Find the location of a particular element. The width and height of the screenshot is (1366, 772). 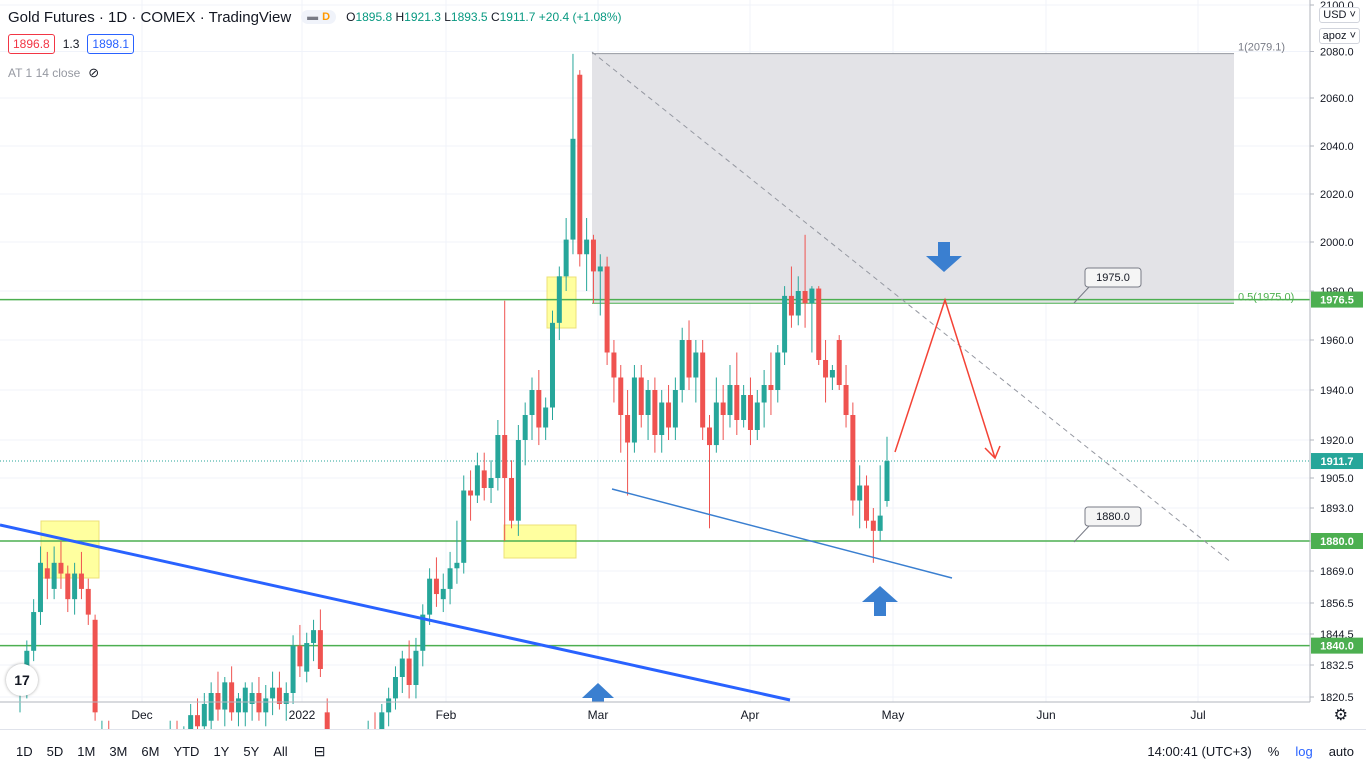

symbol-title: Gold Futures · 1D · COMEX · TradingView is located at coordinates (150, 17).